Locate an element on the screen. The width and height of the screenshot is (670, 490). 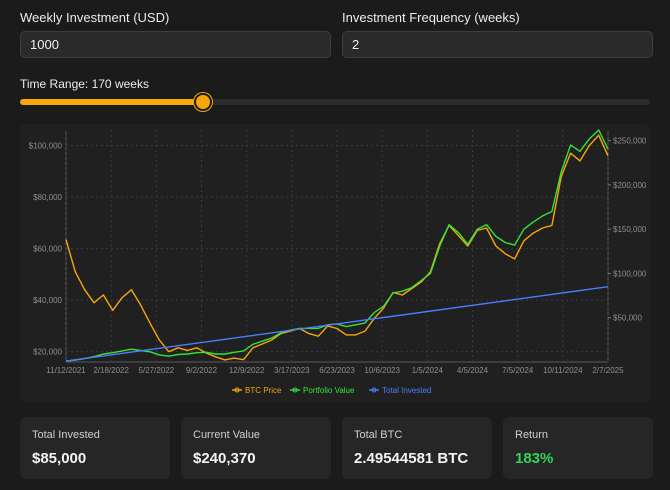
stat-value: $85,000 is located at coordinates (59, 458).